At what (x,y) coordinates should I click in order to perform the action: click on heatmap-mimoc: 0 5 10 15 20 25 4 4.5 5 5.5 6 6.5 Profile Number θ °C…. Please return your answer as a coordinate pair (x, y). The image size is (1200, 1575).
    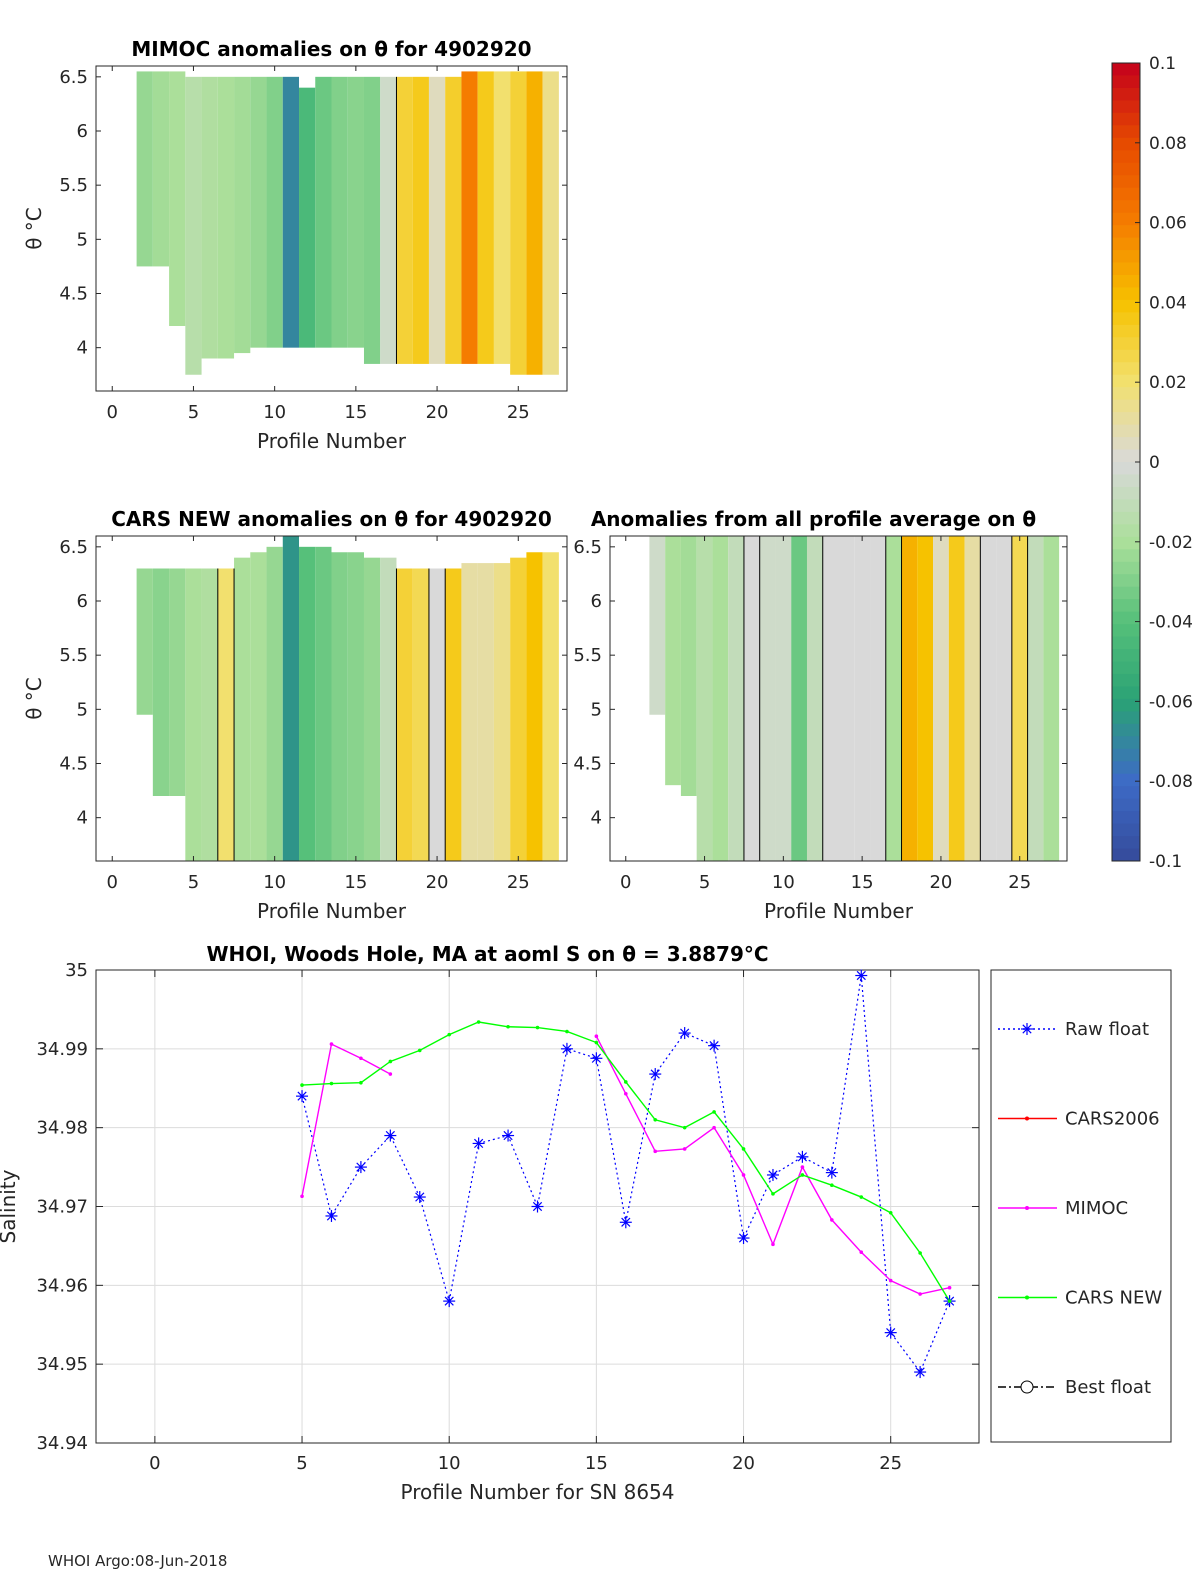
    Looking at the image, I should click on (295, 245).